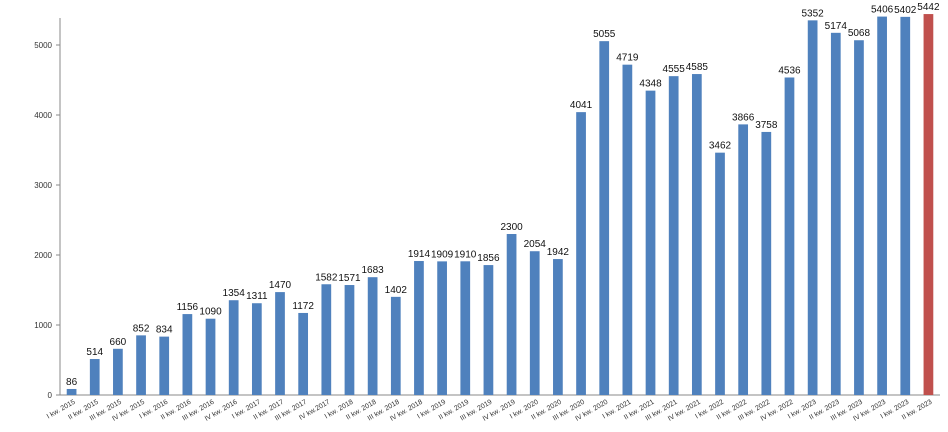 The image size is (948, 432). Describe the element at coordinates (326, 277) in the screenshot. I see `data-label: 1582` at that location.